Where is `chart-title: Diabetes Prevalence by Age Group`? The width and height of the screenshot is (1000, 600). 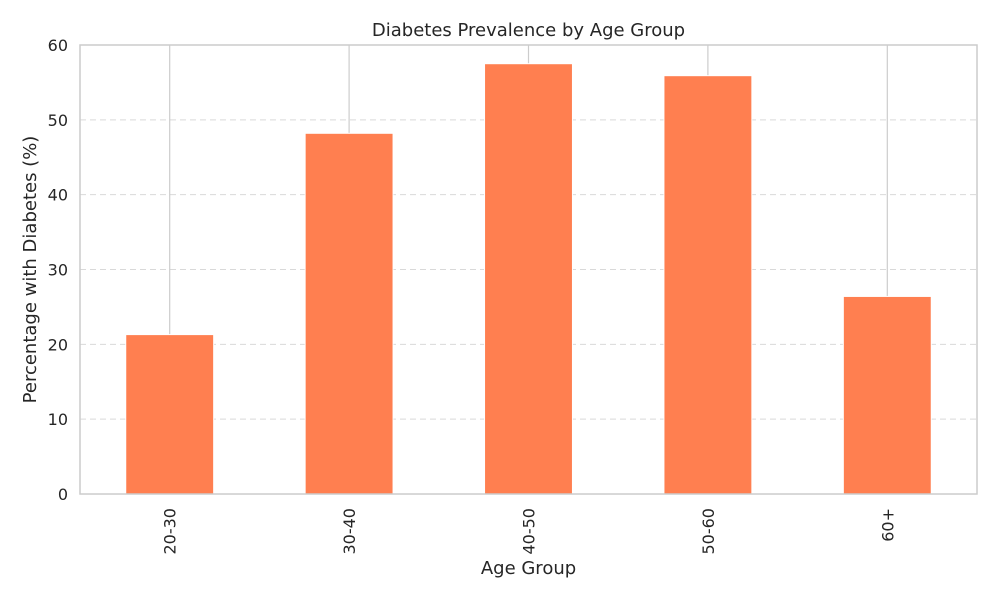
chart-title: Diabetes Prevalence by Age Group is located at coordinates (528, 30).